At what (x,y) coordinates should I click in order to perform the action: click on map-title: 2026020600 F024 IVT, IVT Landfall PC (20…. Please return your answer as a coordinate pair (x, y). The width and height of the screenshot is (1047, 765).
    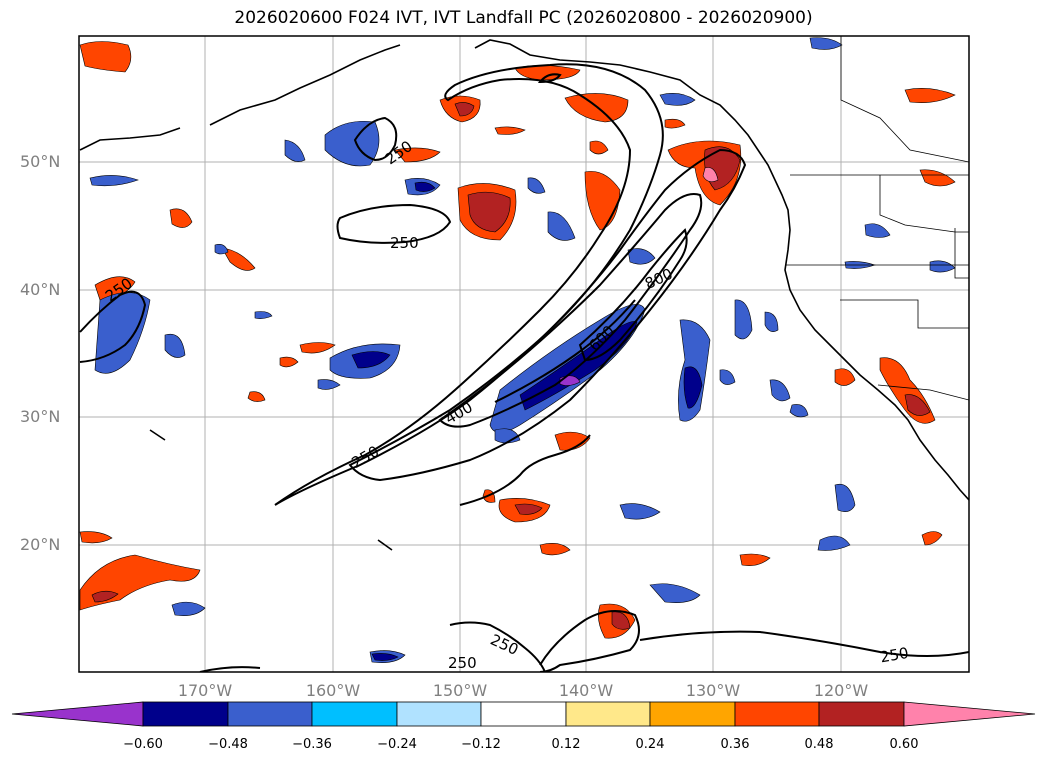
    Looking at the image, I should click on (523, 18).